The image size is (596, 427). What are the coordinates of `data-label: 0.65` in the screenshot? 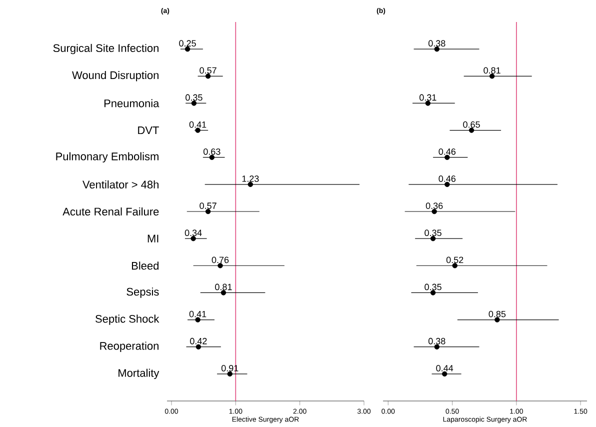 It's located at (471, 124).